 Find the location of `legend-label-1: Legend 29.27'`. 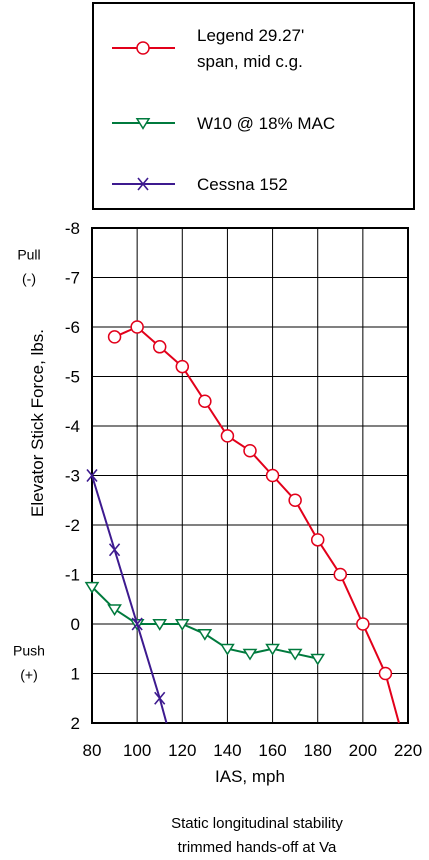

legend-label-1: Legend 29.27' is located at coordinates (250, 35).